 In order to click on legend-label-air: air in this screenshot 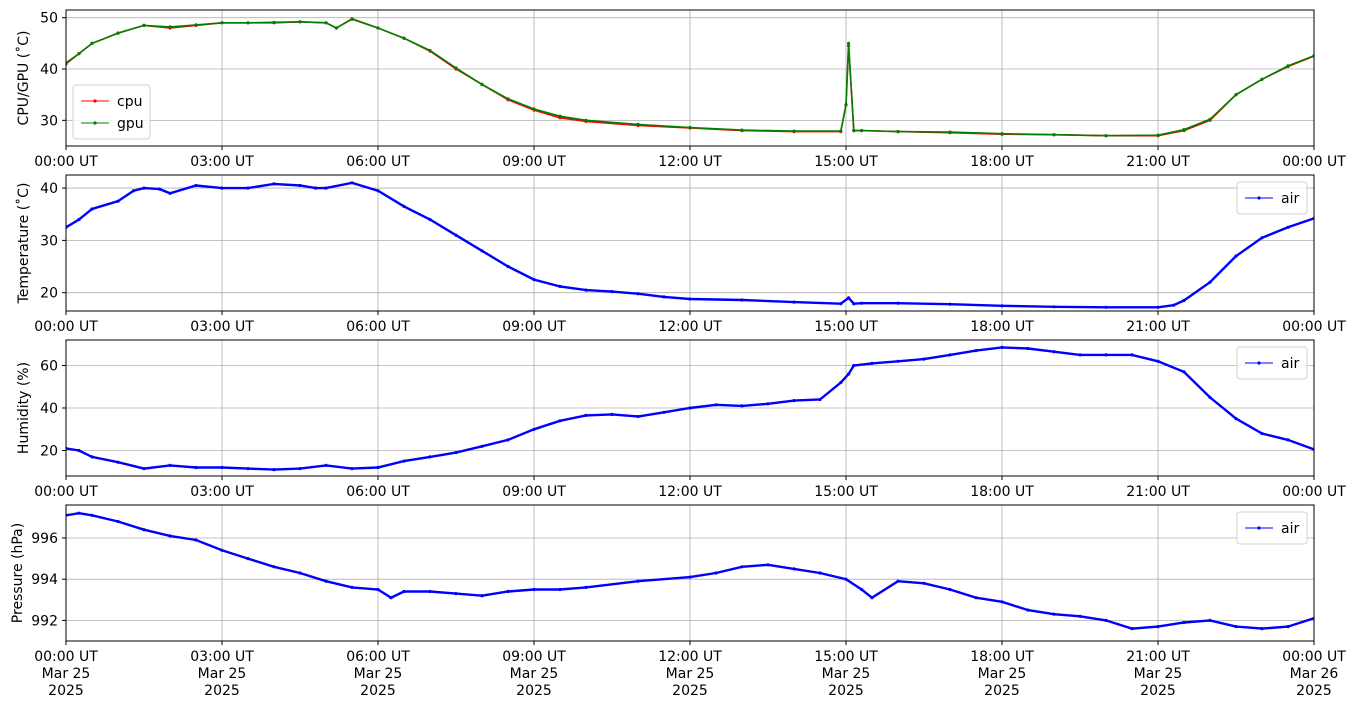, I will do `click(1290, 529)`.